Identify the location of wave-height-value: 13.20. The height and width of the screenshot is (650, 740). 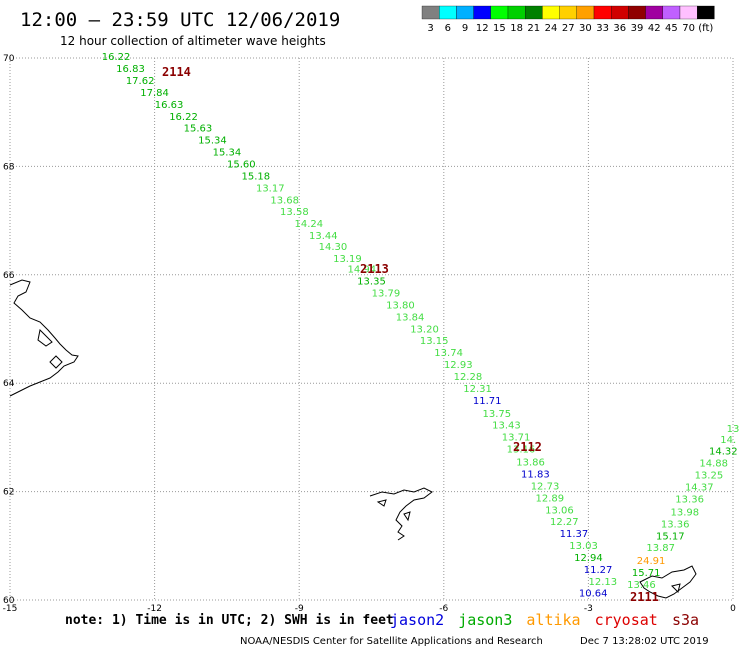
(424, 329).